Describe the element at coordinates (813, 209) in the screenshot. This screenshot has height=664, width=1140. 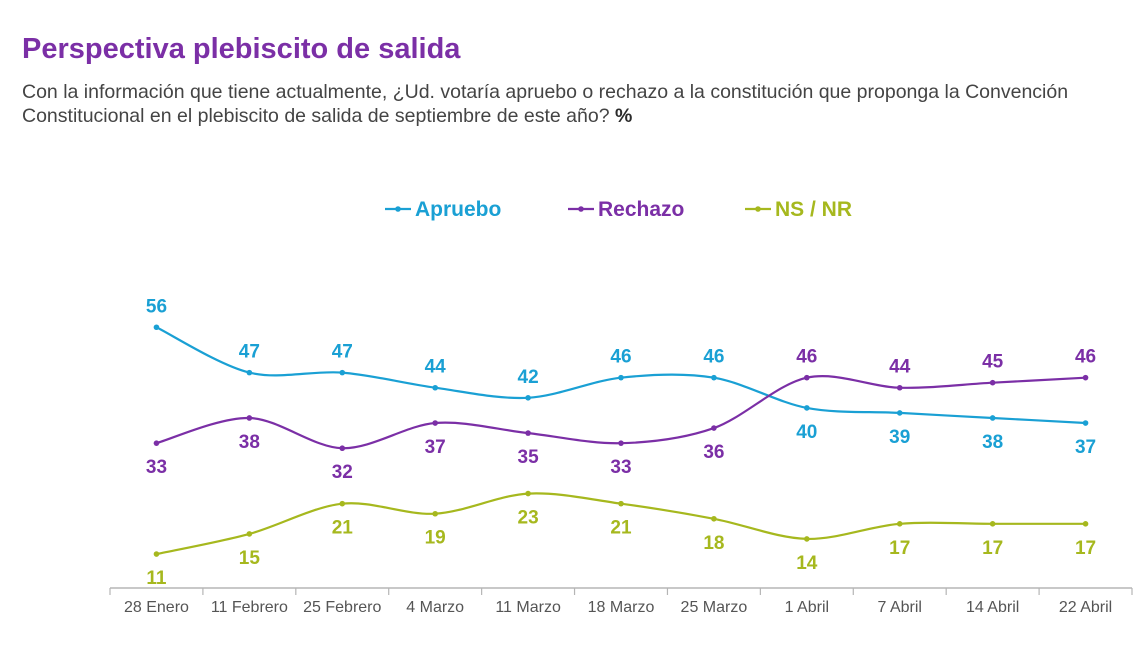
I see `legend-label: NS / NR` at that location.